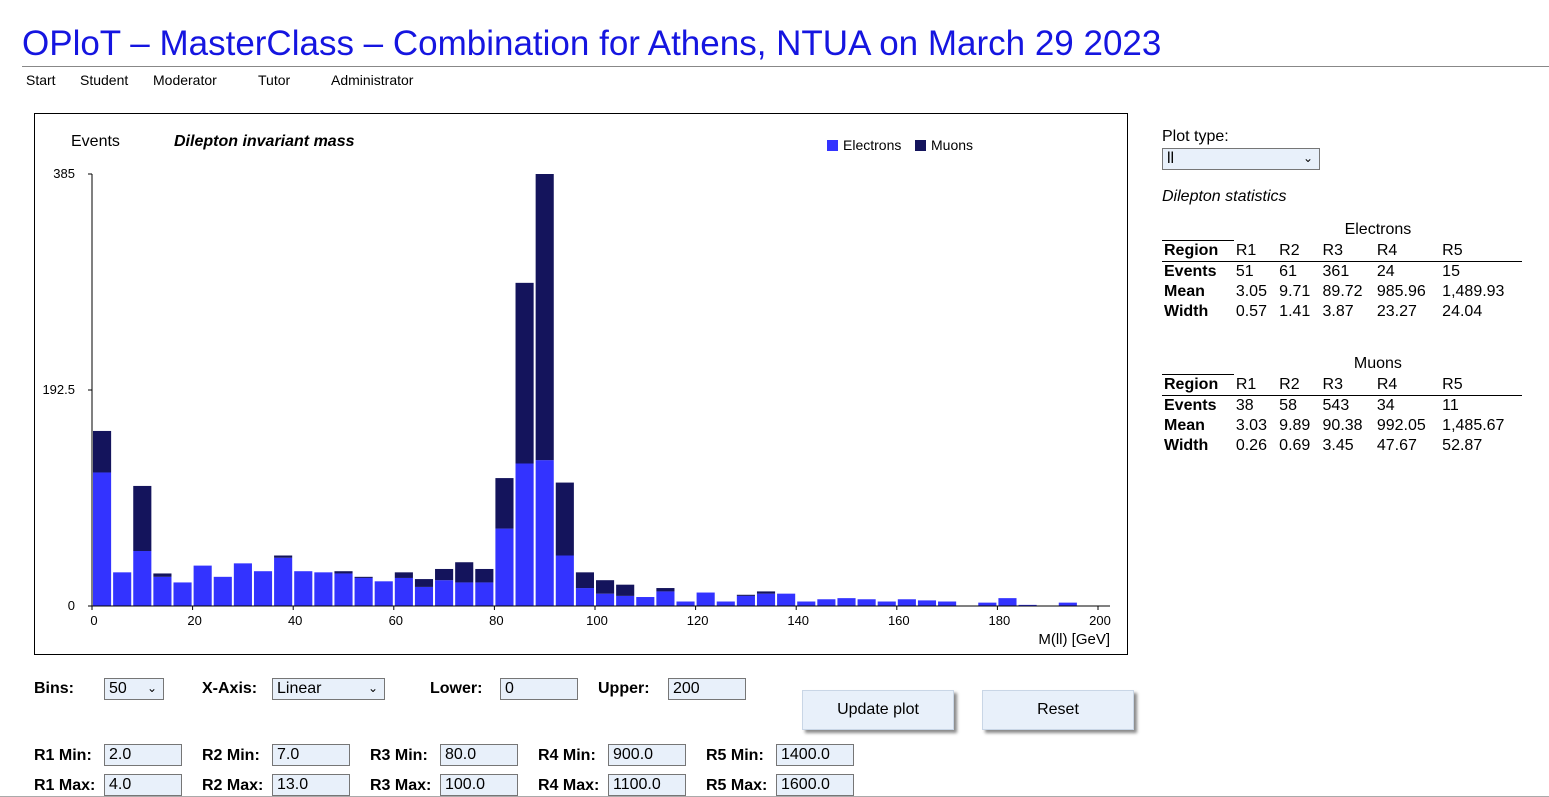  What do you see at coordinates (143, 755) in the screenshot?
I see `r1-min-input: 2.0` at bounding box center [143, 755].